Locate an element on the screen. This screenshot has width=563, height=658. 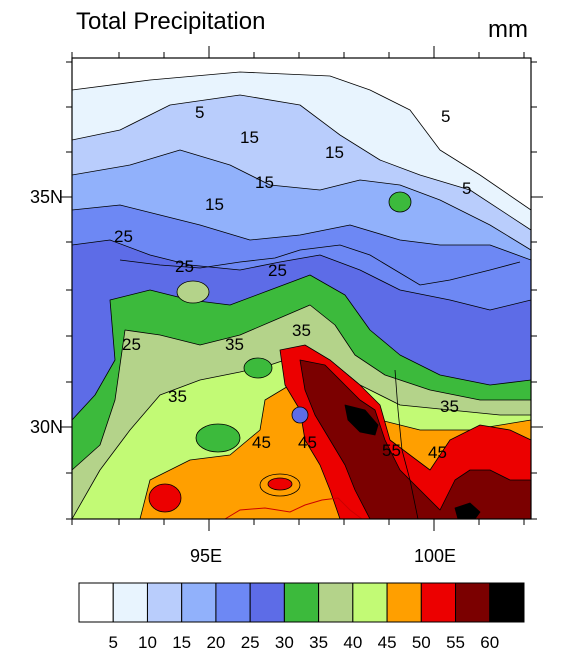
lon-label-100e: 100E is located at coordinates (435, 556).